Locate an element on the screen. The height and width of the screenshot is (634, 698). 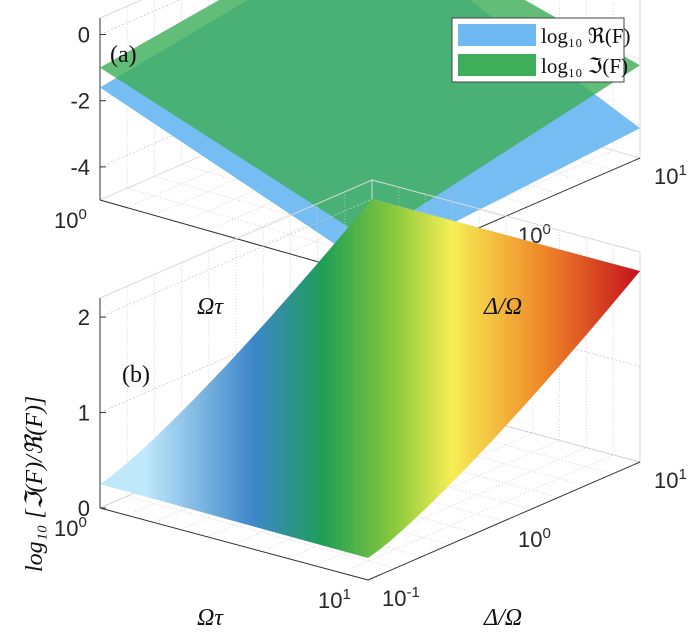
a-panel-label: (a) is located at coordinates (123, 55).